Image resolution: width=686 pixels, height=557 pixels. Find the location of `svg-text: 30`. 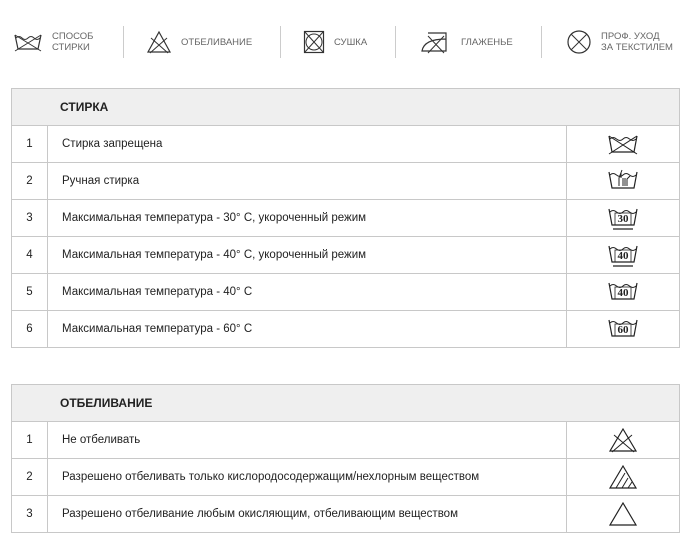

svg-text: 30 is located at coordinates (624, 219).